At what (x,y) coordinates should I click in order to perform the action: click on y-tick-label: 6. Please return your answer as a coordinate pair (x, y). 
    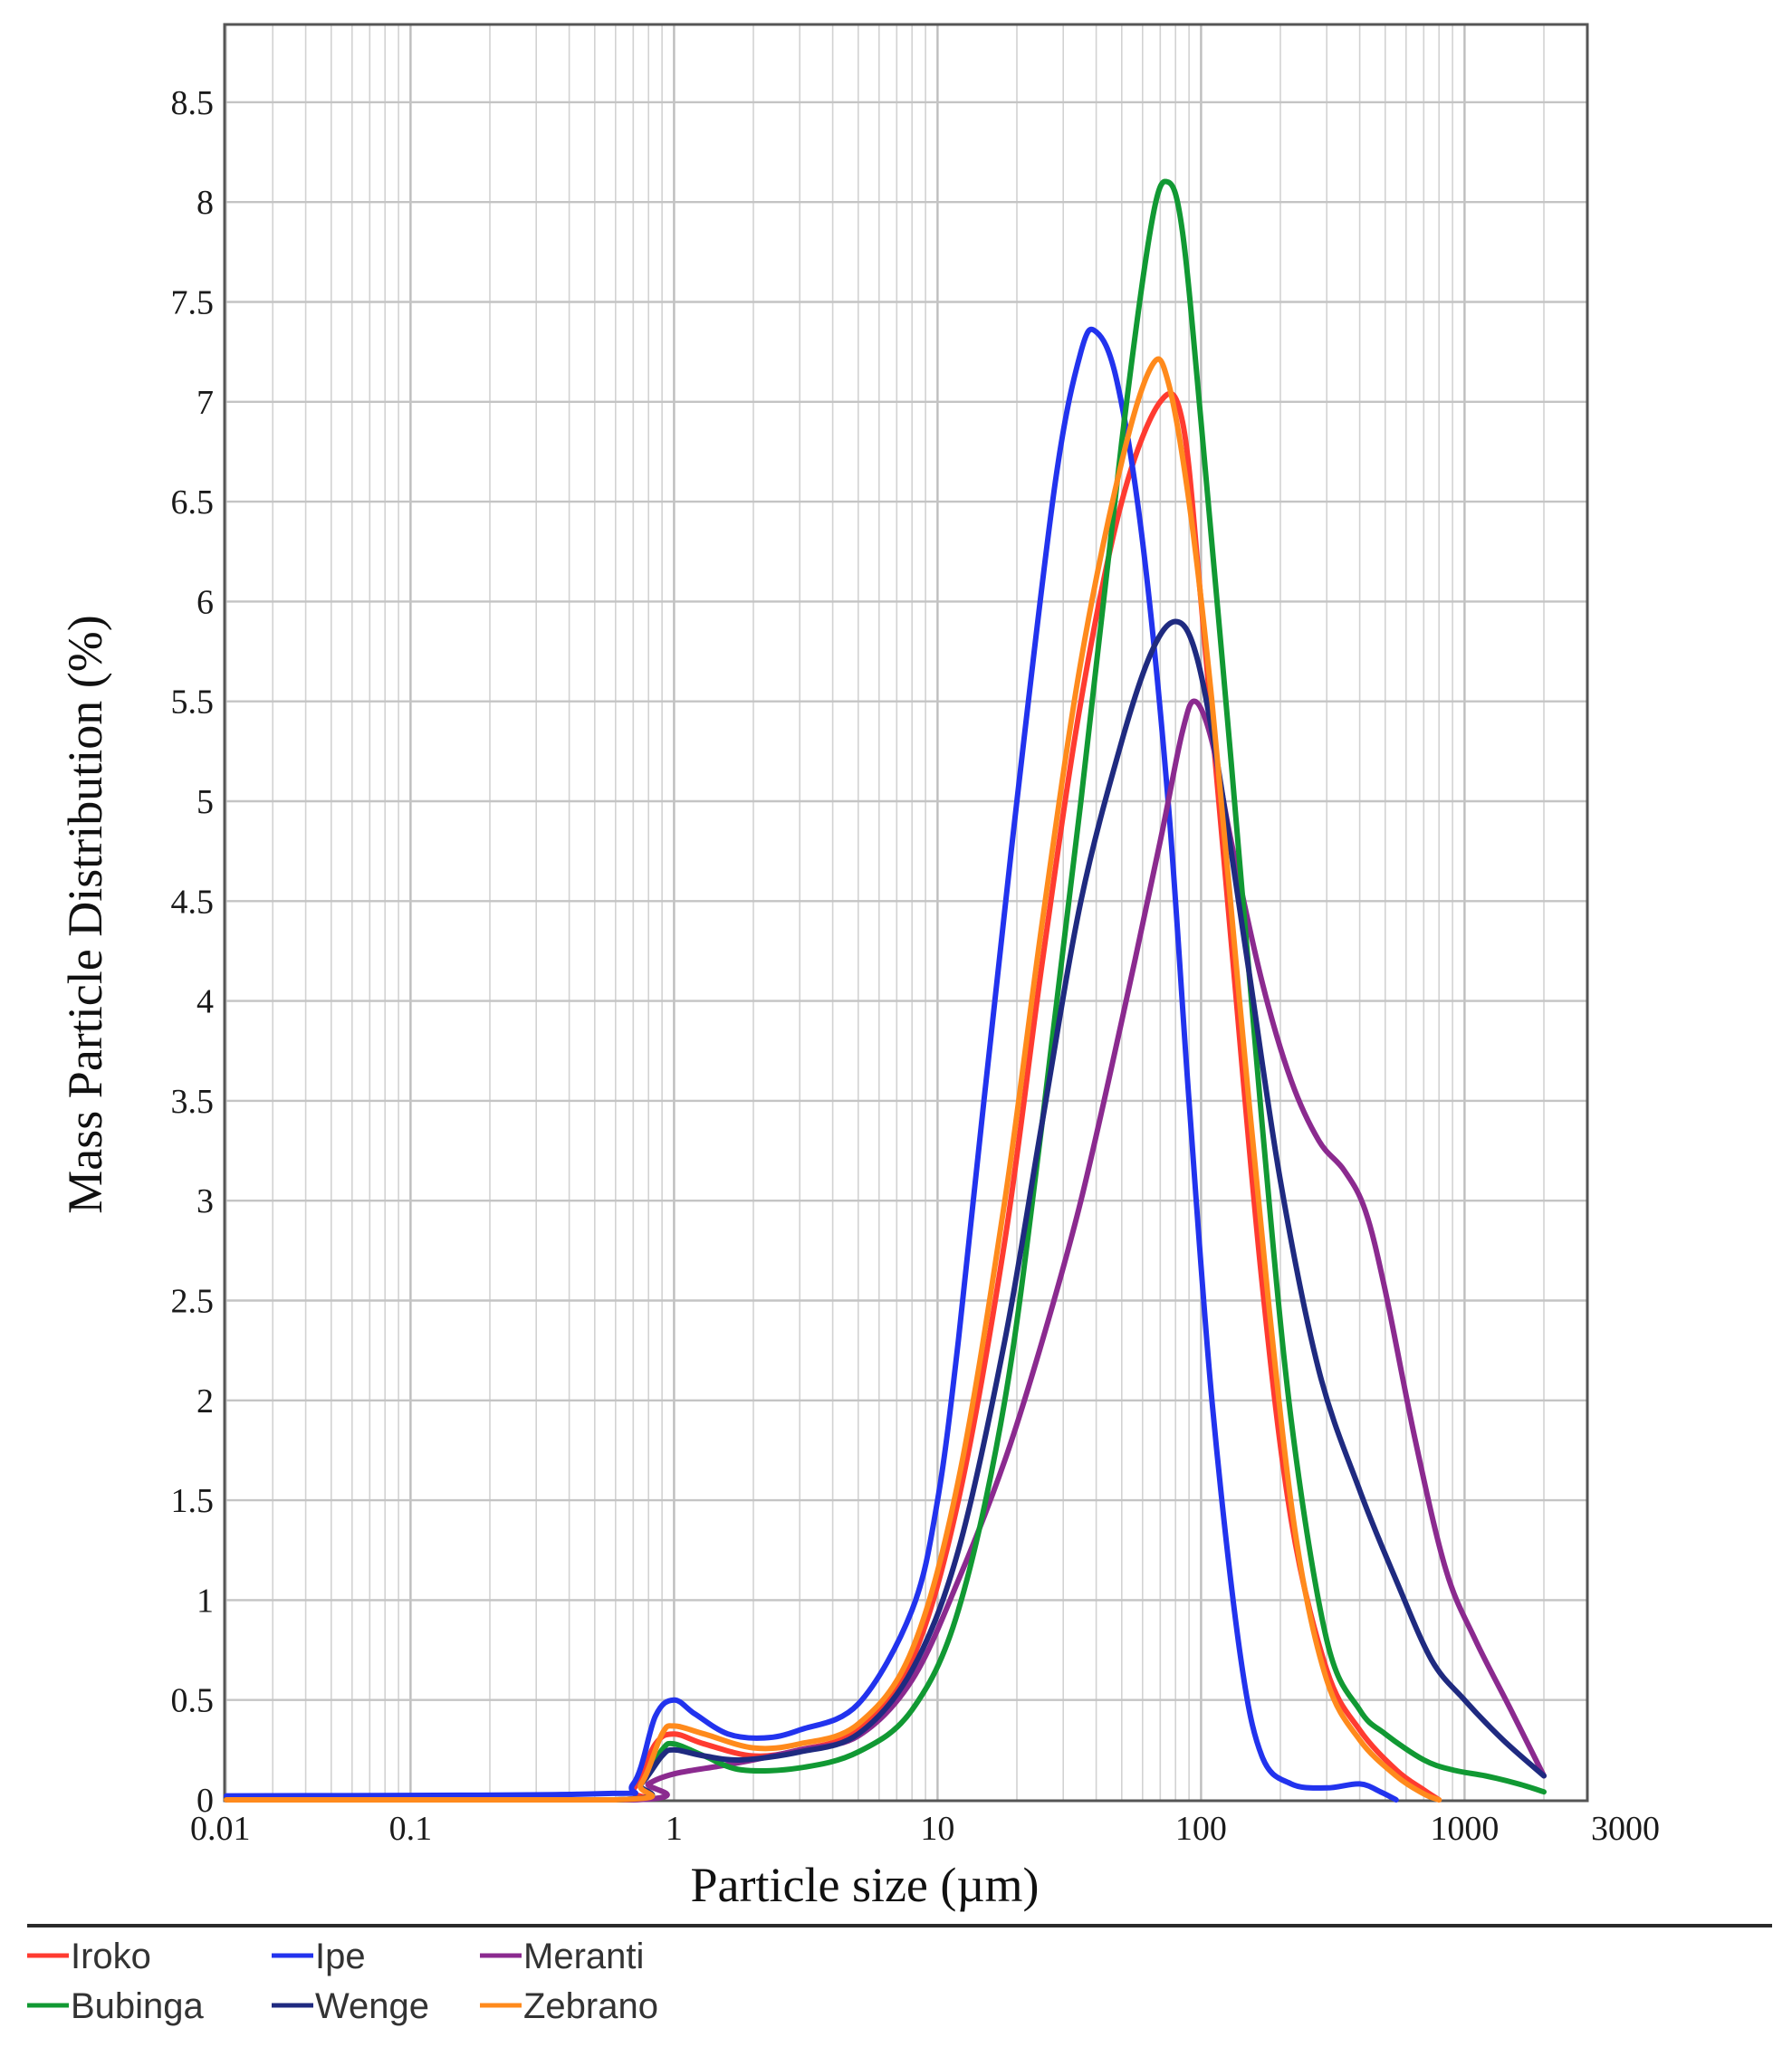
    Looking at the image, I should click on (205, 602).